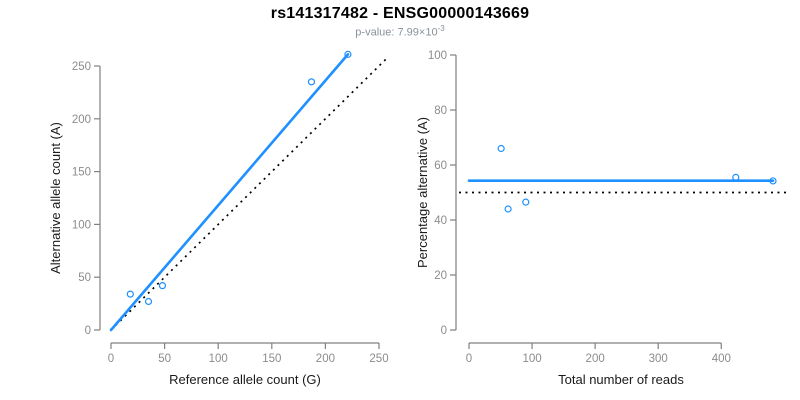 This screenshot has height=400, width=800. I want to click on figure-subtitle: p-value: 7.99×10-3, so click(400, 31).